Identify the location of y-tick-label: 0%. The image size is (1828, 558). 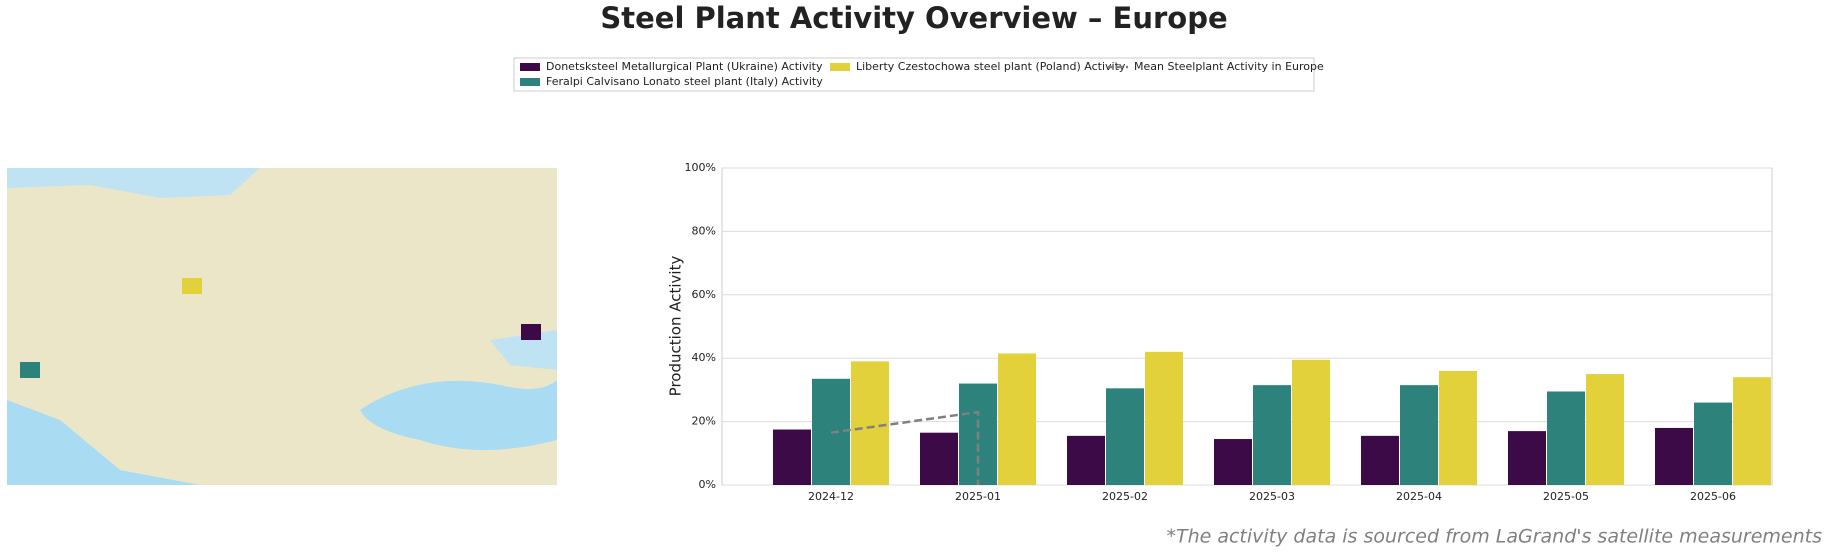
(707, 484).